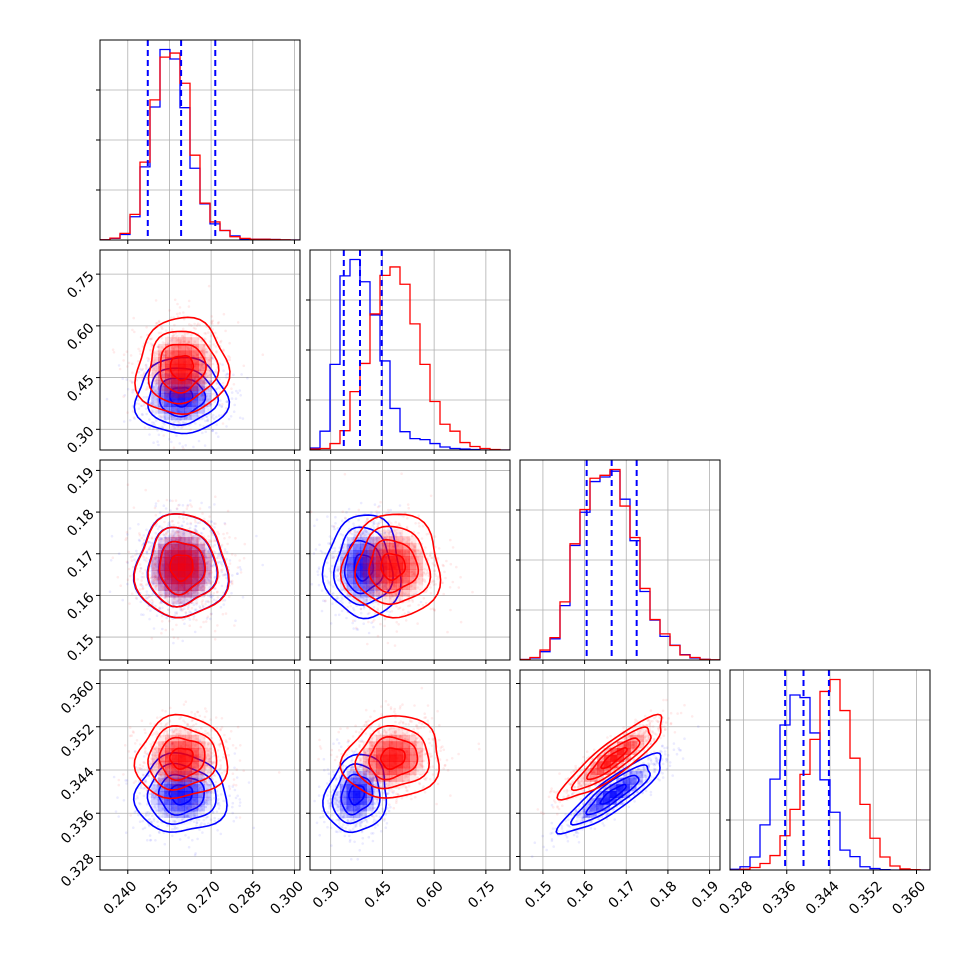  I want to click on contour-line, so click(393, 567).